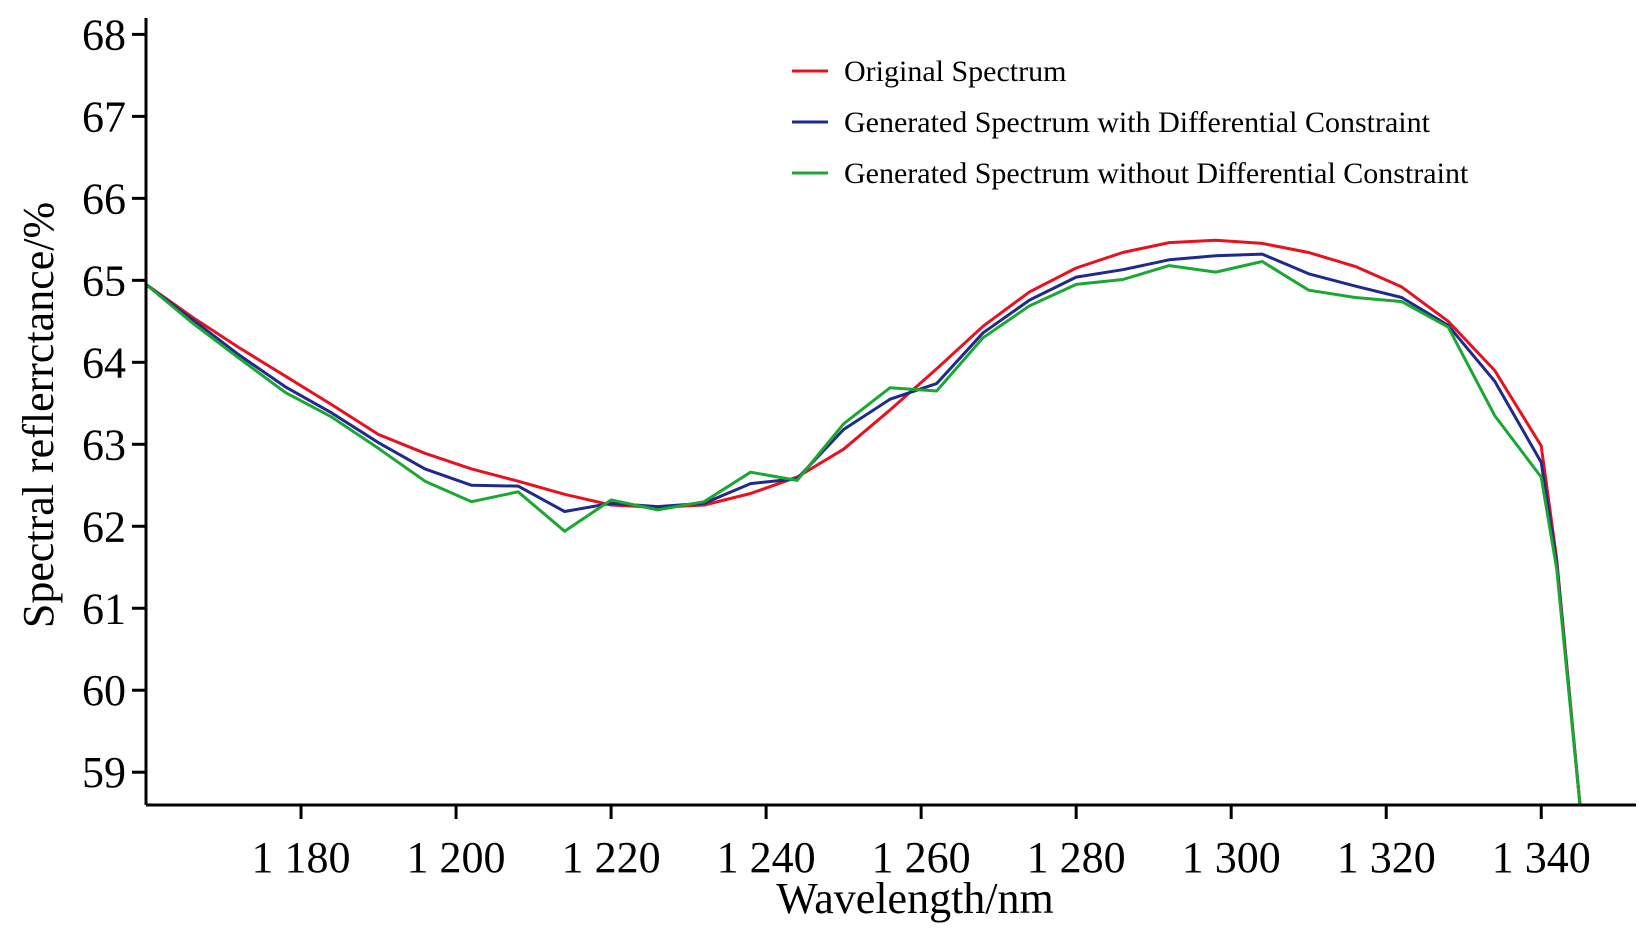 Image resolution: width=1638 pixels, height=932 pixels. Describe the element at coordinates (104, 690) in the screenshot. I see `y-tick-label: 60` at that location.